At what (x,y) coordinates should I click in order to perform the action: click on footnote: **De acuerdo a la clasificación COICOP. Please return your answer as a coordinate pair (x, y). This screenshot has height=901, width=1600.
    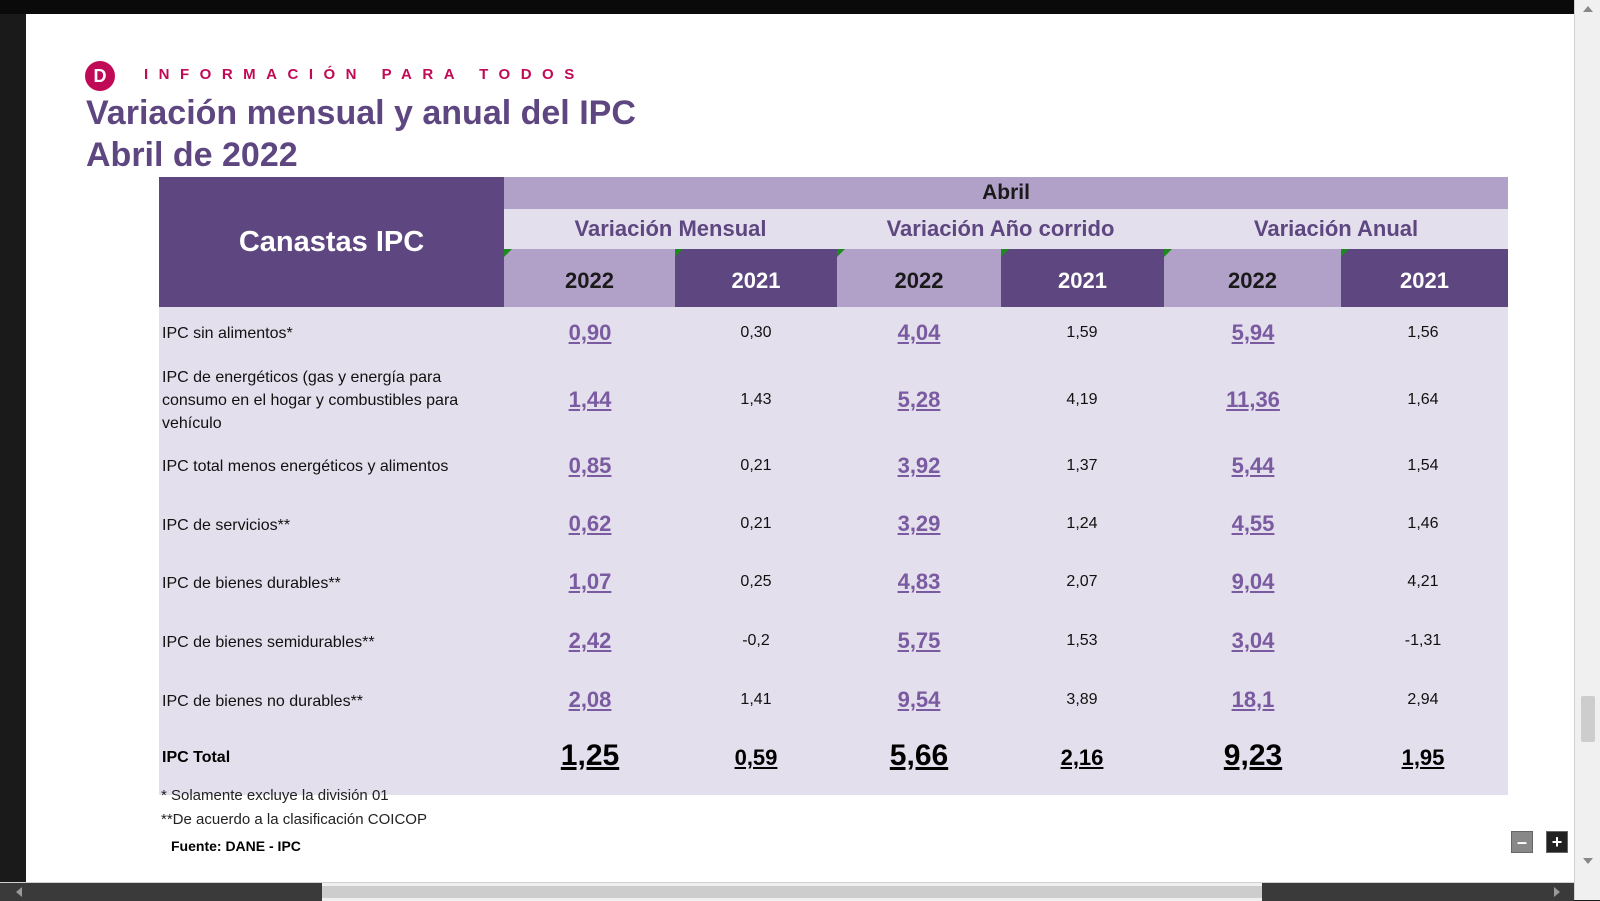
    Looking at the image, I should click on (294, 819).